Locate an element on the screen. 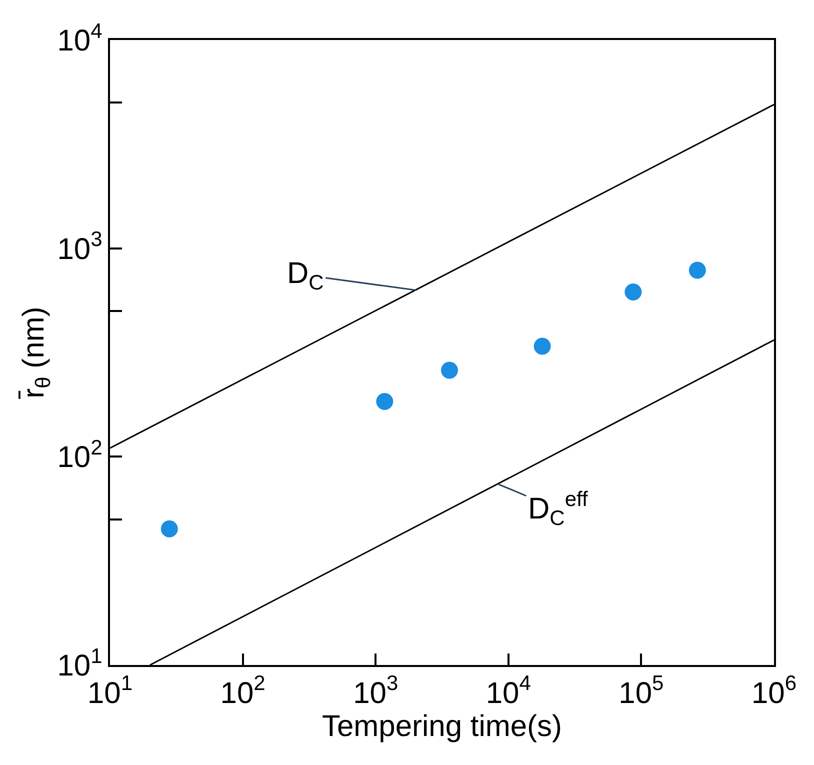 The image size is (814, 765). annotation: D$_{C}$ is located at coordinates (305, 275).